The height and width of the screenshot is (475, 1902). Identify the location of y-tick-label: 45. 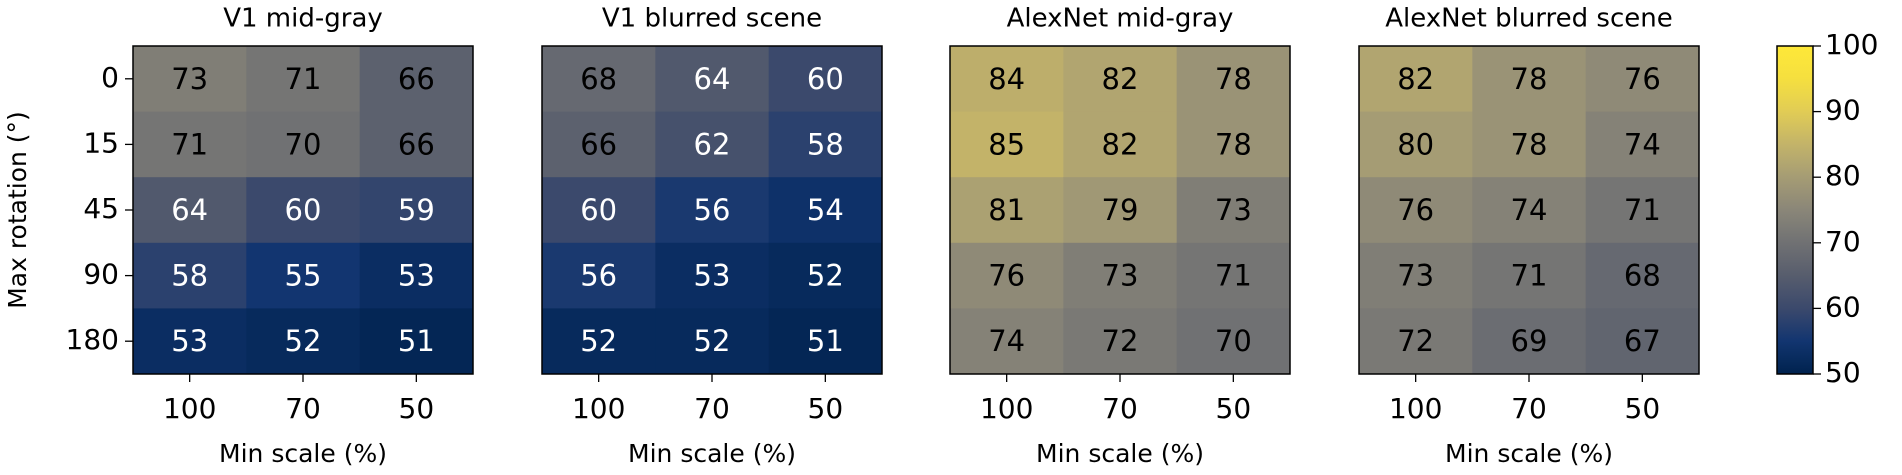
(101, 208).